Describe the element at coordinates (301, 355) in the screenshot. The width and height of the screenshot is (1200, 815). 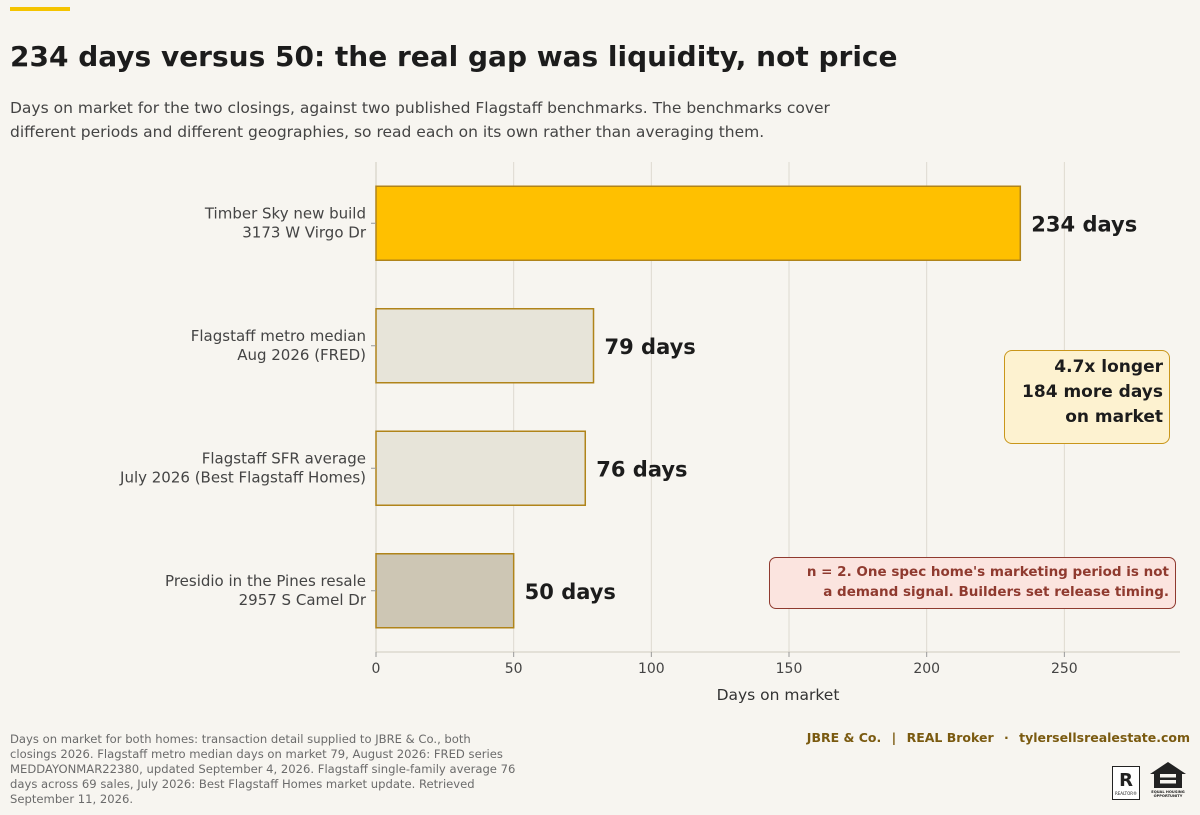
I see `category-label-1-1: Aug 2026 (FRED)` at that location.